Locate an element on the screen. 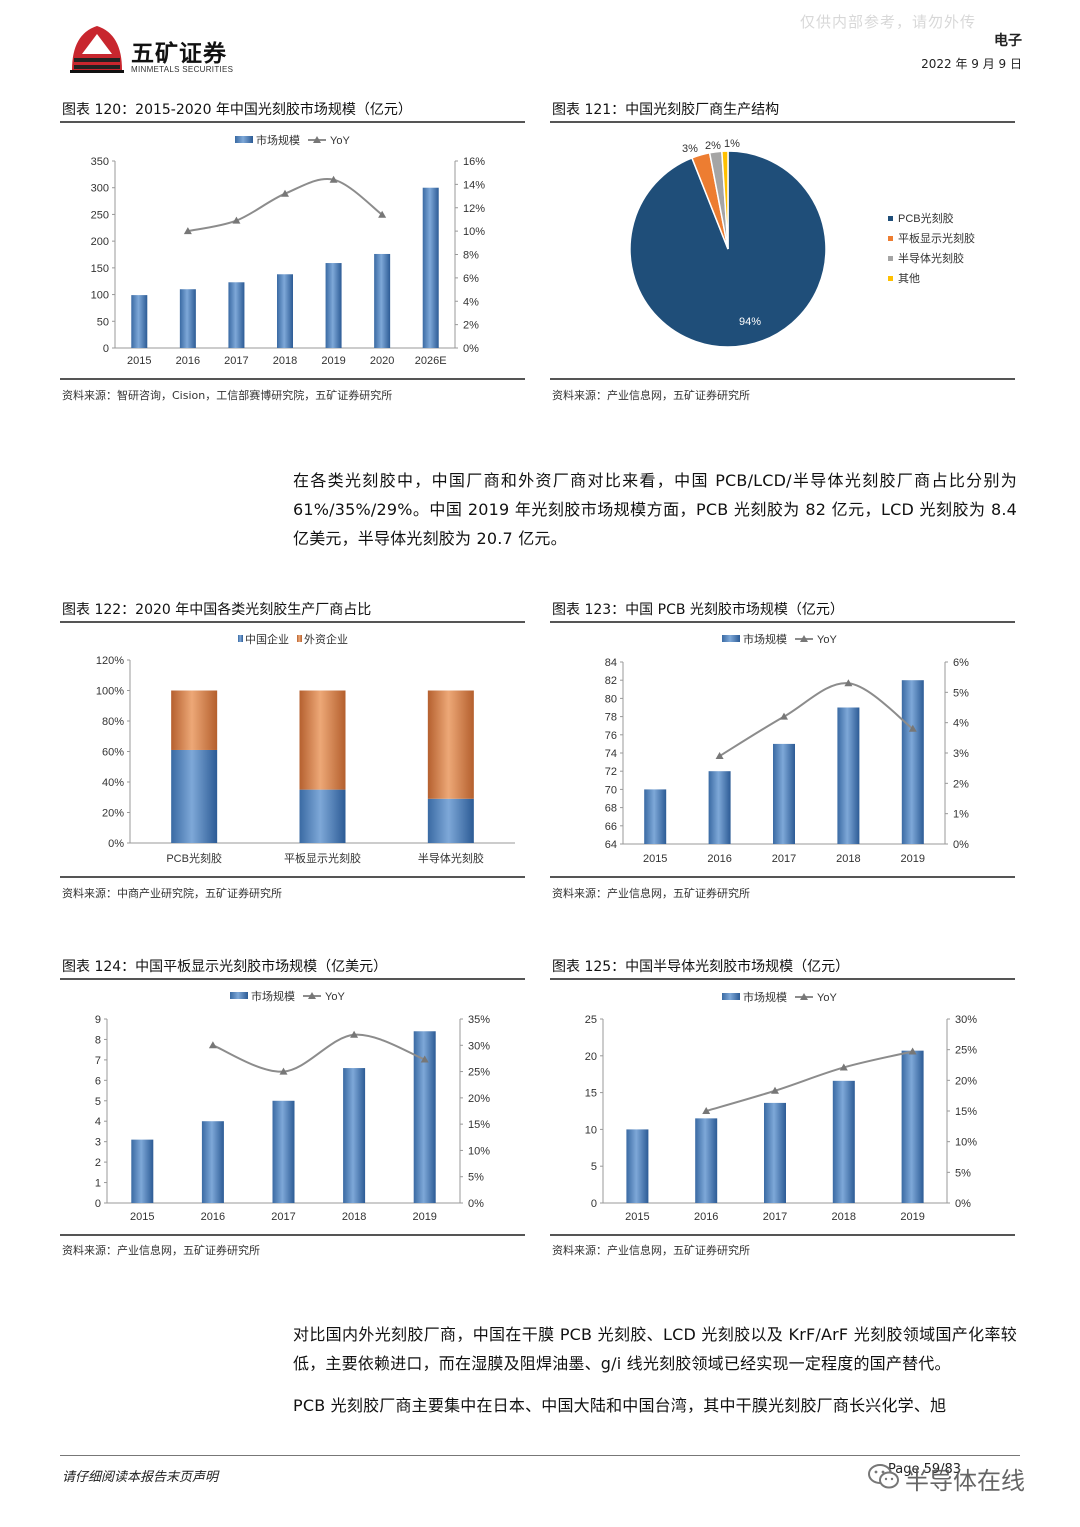 This screenshot has height=1527, width=1080. stacked-bar-segment-foreign is located at coordinates (322, 740).